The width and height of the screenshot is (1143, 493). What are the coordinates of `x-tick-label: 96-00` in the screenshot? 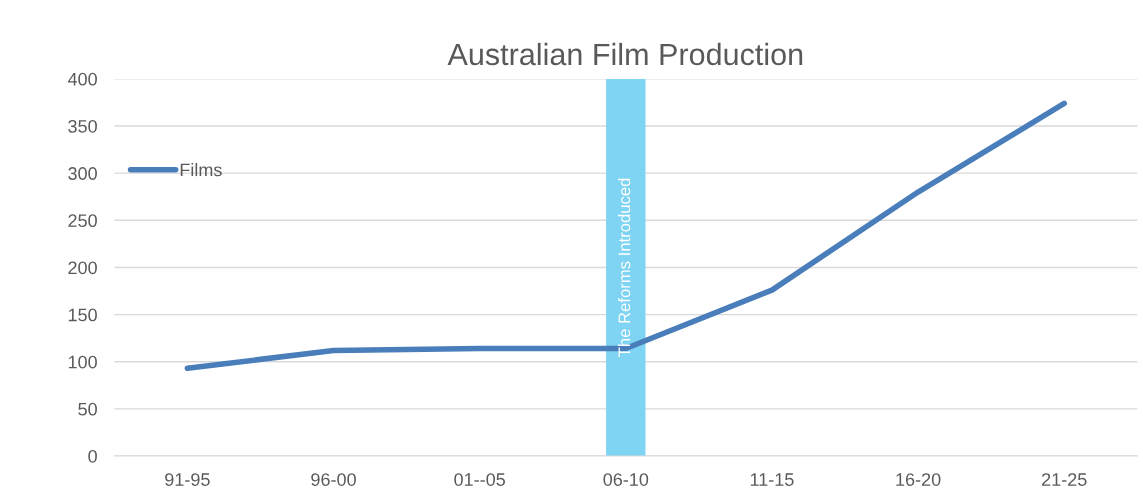 It's located at (333, 479).